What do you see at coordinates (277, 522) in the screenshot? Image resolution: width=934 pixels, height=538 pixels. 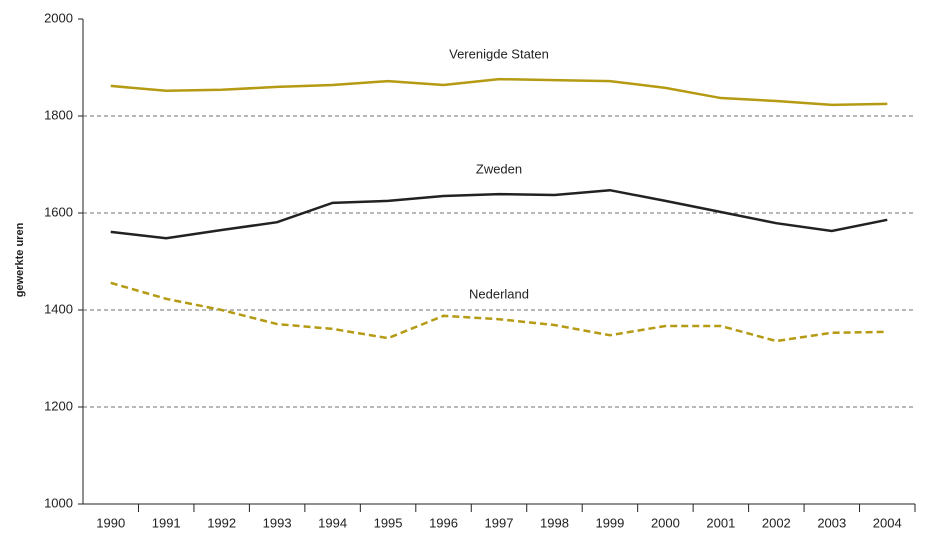 I see `x-tick-label: 1993` at bounding box center [277, 522].